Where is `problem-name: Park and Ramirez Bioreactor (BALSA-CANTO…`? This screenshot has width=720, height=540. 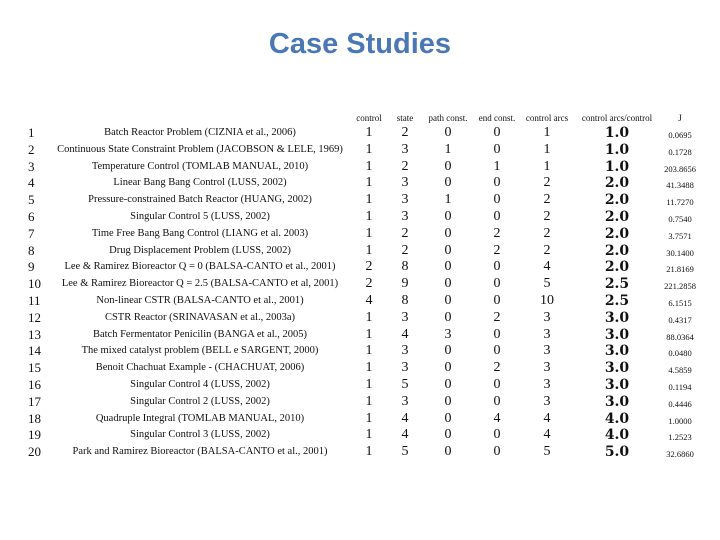
problem-name: Park and Ramirez Bioreactor (BALSA-CANTO… is located at coordinates (200, 452).